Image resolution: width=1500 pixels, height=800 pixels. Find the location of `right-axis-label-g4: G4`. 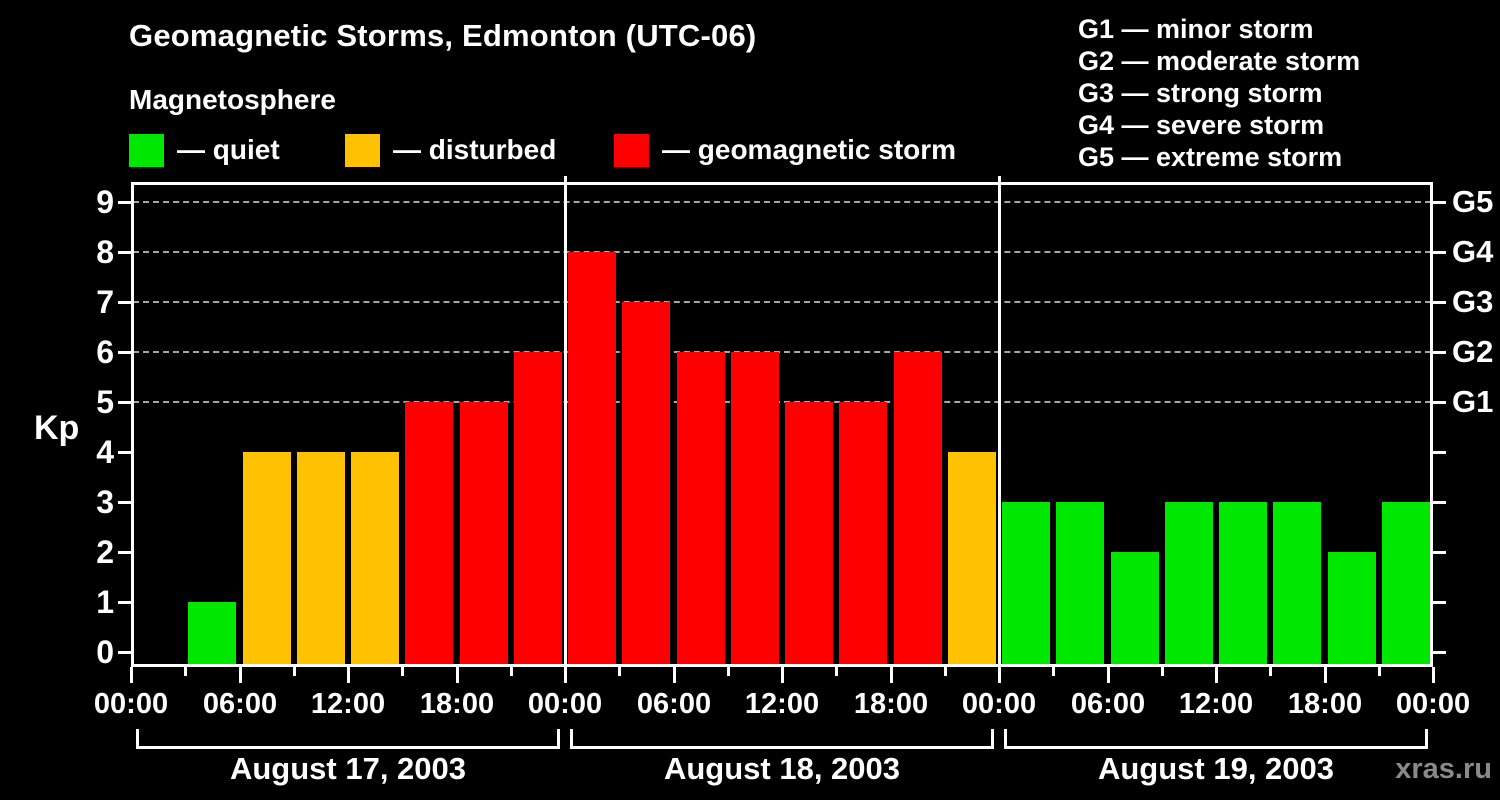

right-axis-label-g4: G4 is located at coordinates (1473, 251).